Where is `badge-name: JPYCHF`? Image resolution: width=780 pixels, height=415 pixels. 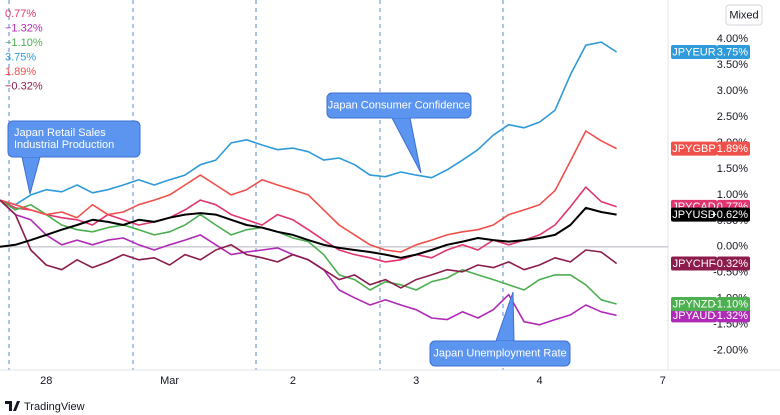 badge-name: JPYCHF is located at coordinates (694, 264).